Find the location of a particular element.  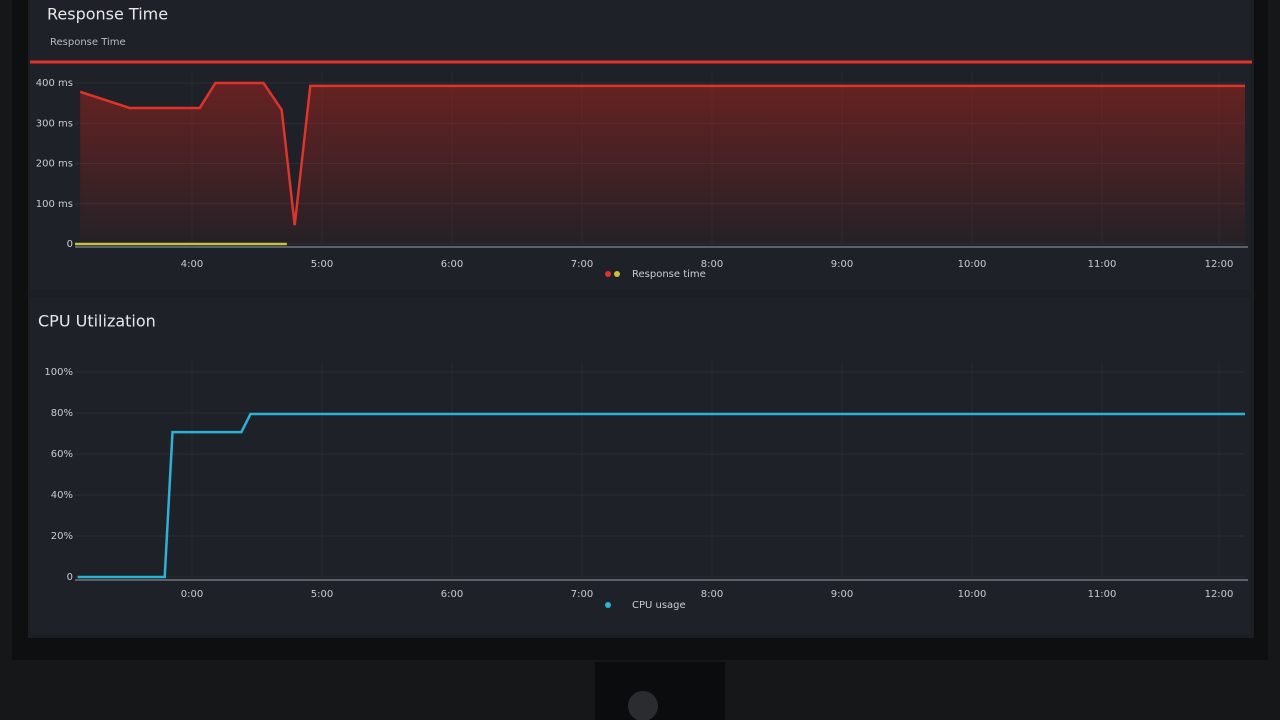

y-tick-label: 20% is located at coordinates (62, 536).